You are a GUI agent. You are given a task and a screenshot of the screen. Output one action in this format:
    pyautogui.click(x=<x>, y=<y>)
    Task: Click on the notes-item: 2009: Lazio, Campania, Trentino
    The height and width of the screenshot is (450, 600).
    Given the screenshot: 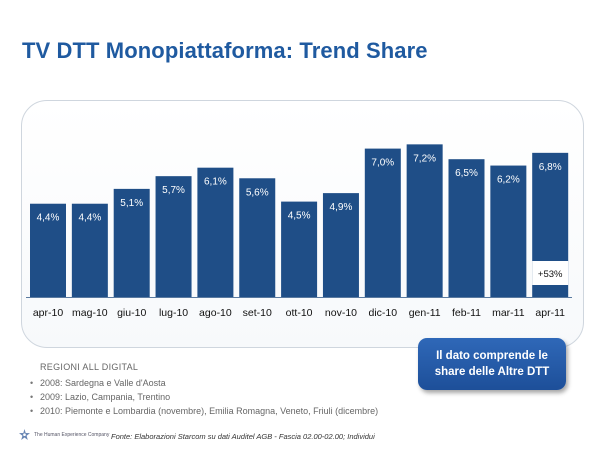 What is the action you would take?
    pyautogui.click(x=204, y=397)
    